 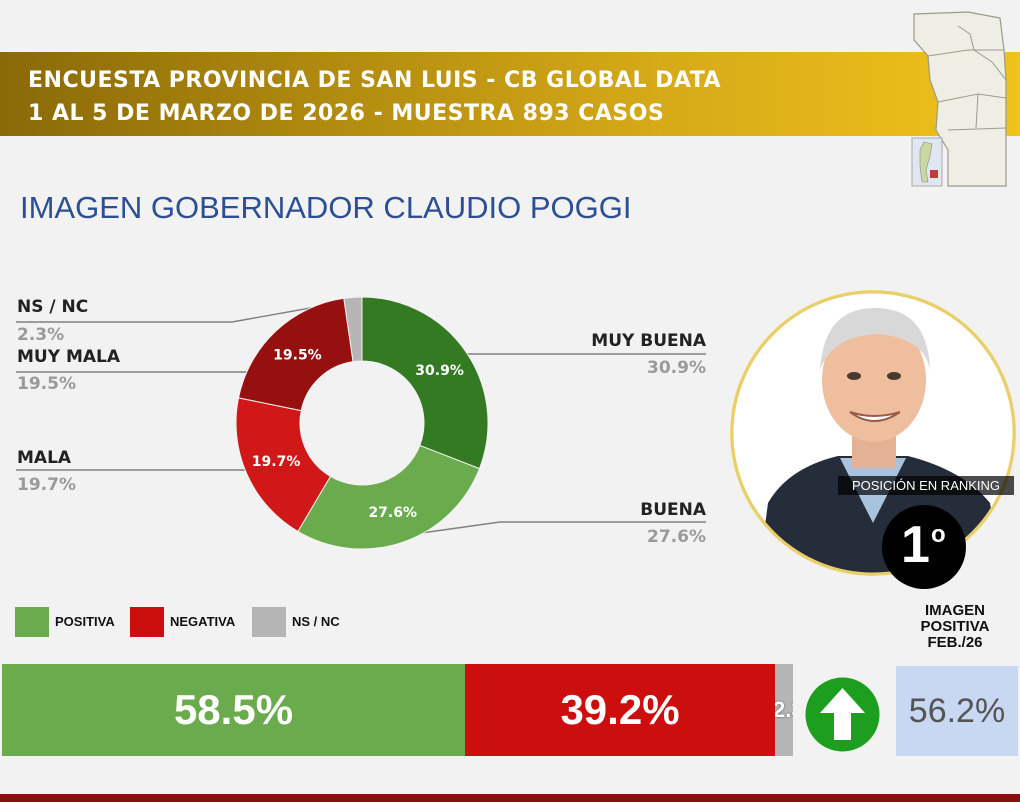 What do you see at coordinates (269, 622) in the screenshot?
I see `legend-swatch-nsnc` at bounding box center [269, 622].